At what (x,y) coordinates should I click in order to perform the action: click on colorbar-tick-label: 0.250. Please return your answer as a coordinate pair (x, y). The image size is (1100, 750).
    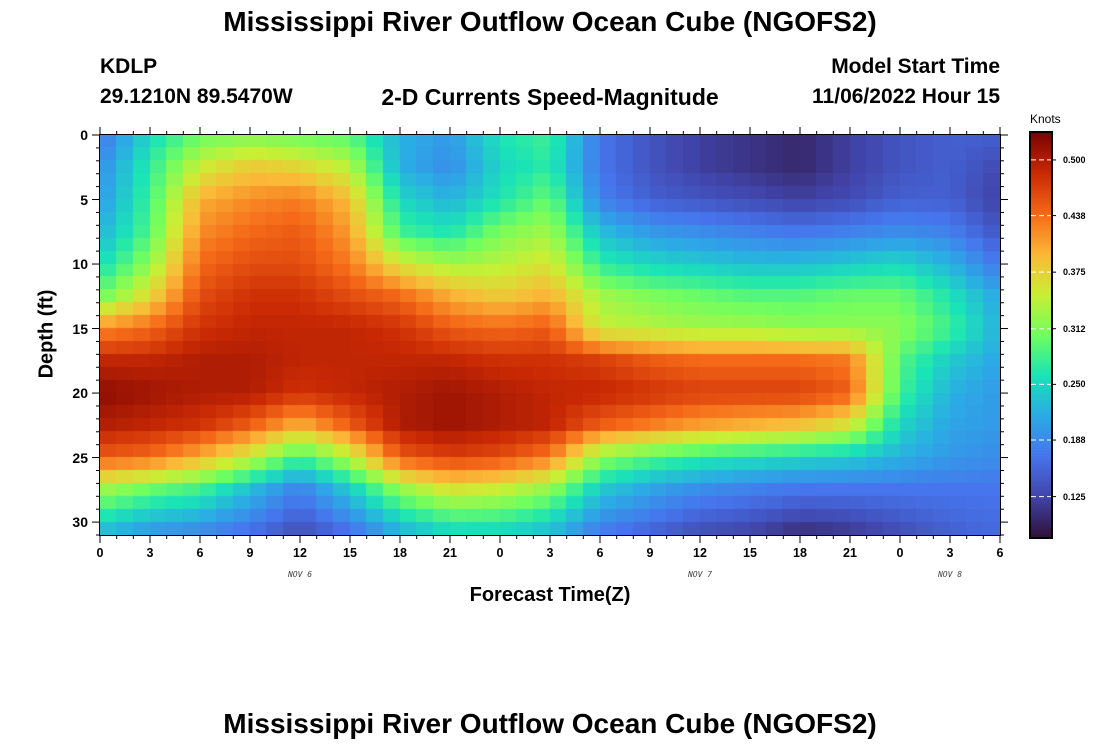
    Looking at the image, I should click on (1074, 384).